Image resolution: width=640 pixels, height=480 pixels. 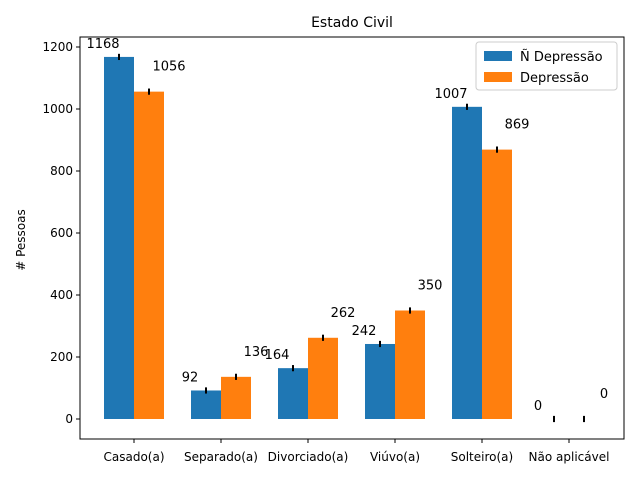 What do you see at coordinates (561, 57) in the screenshot?
I see `legend-label: Ñ Depressão` at bounding box center [561, 57].